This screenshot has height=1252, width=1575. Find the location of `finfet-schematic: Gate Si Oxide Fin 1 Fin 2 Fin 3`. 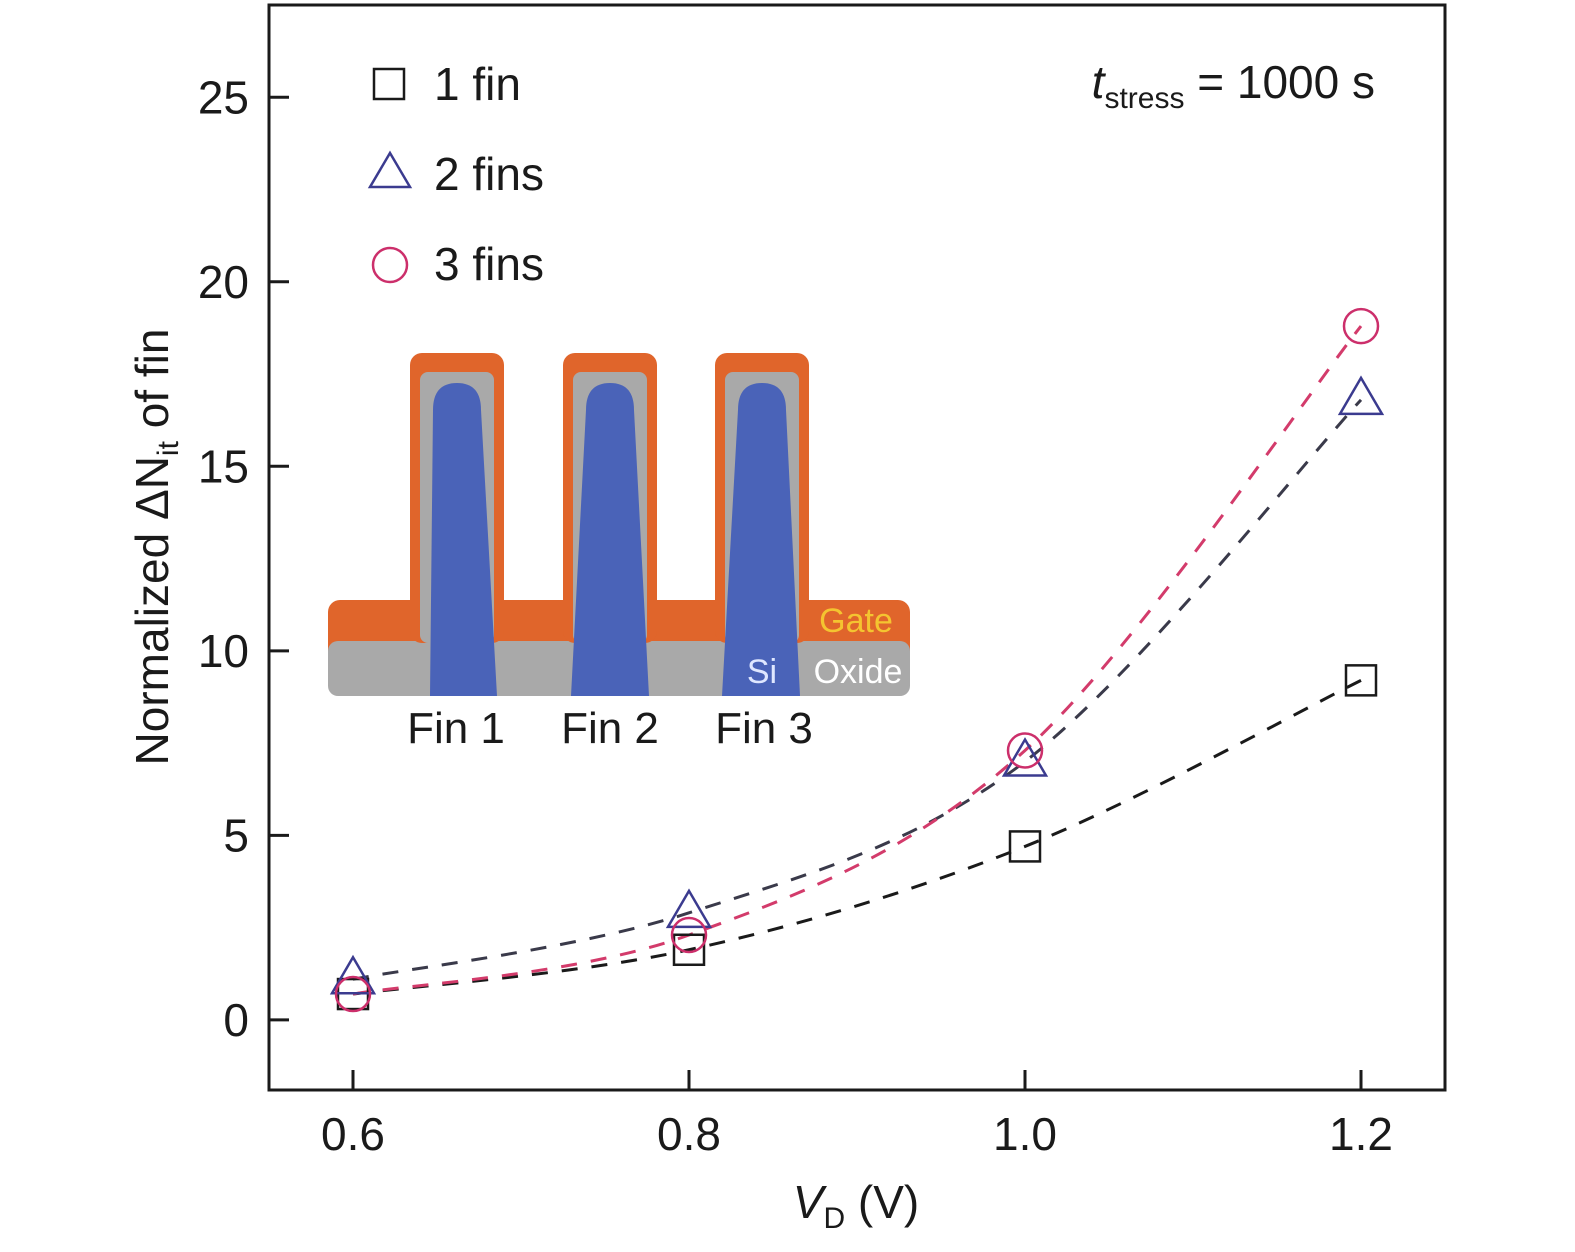

finfet-schematic: Gate Si Oxide Fin 1 Fin 2 Fin 3 is located at coordinates (619, 553).